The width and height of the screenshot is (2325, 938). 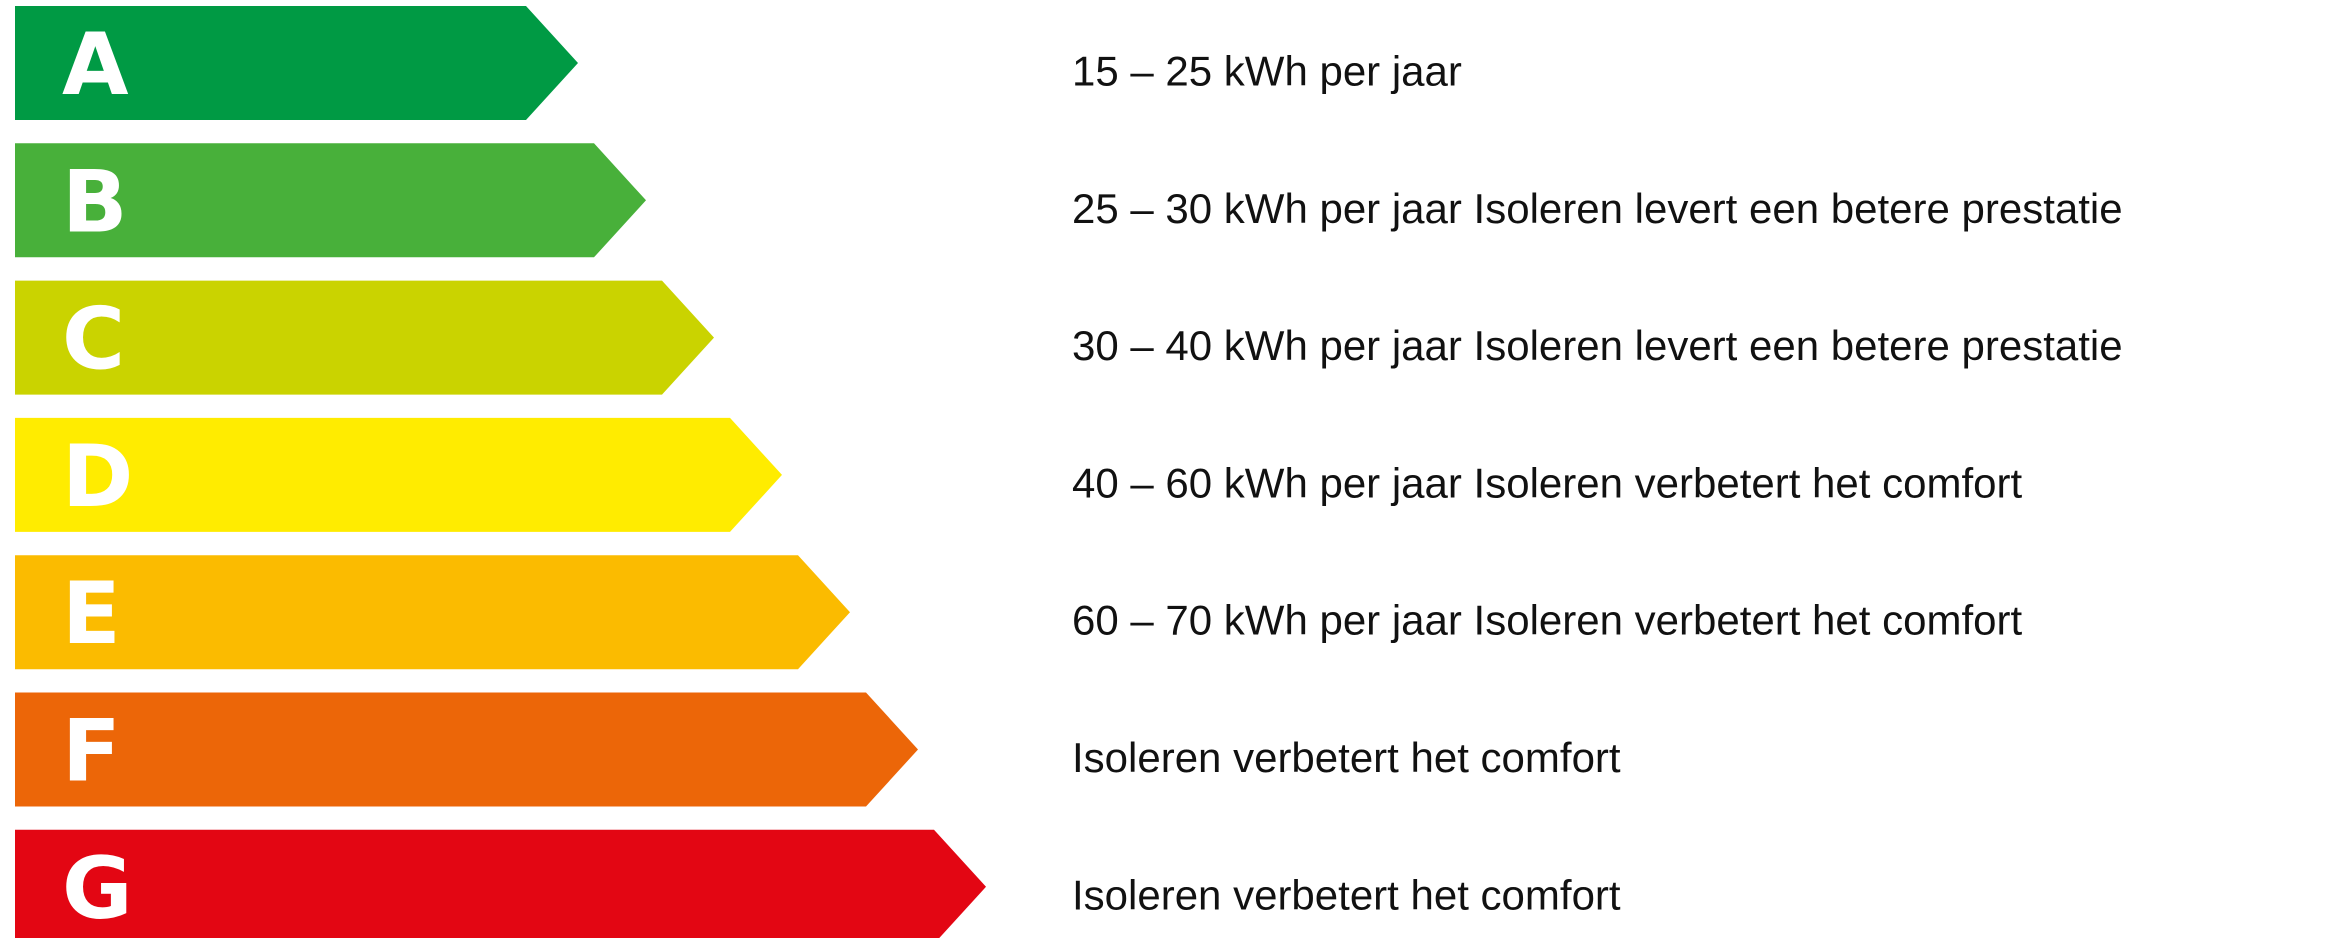 What do you see at coordinates (93, 340) in the screenshot?
I see `class-letter: C` at bounding box center [93, 340].